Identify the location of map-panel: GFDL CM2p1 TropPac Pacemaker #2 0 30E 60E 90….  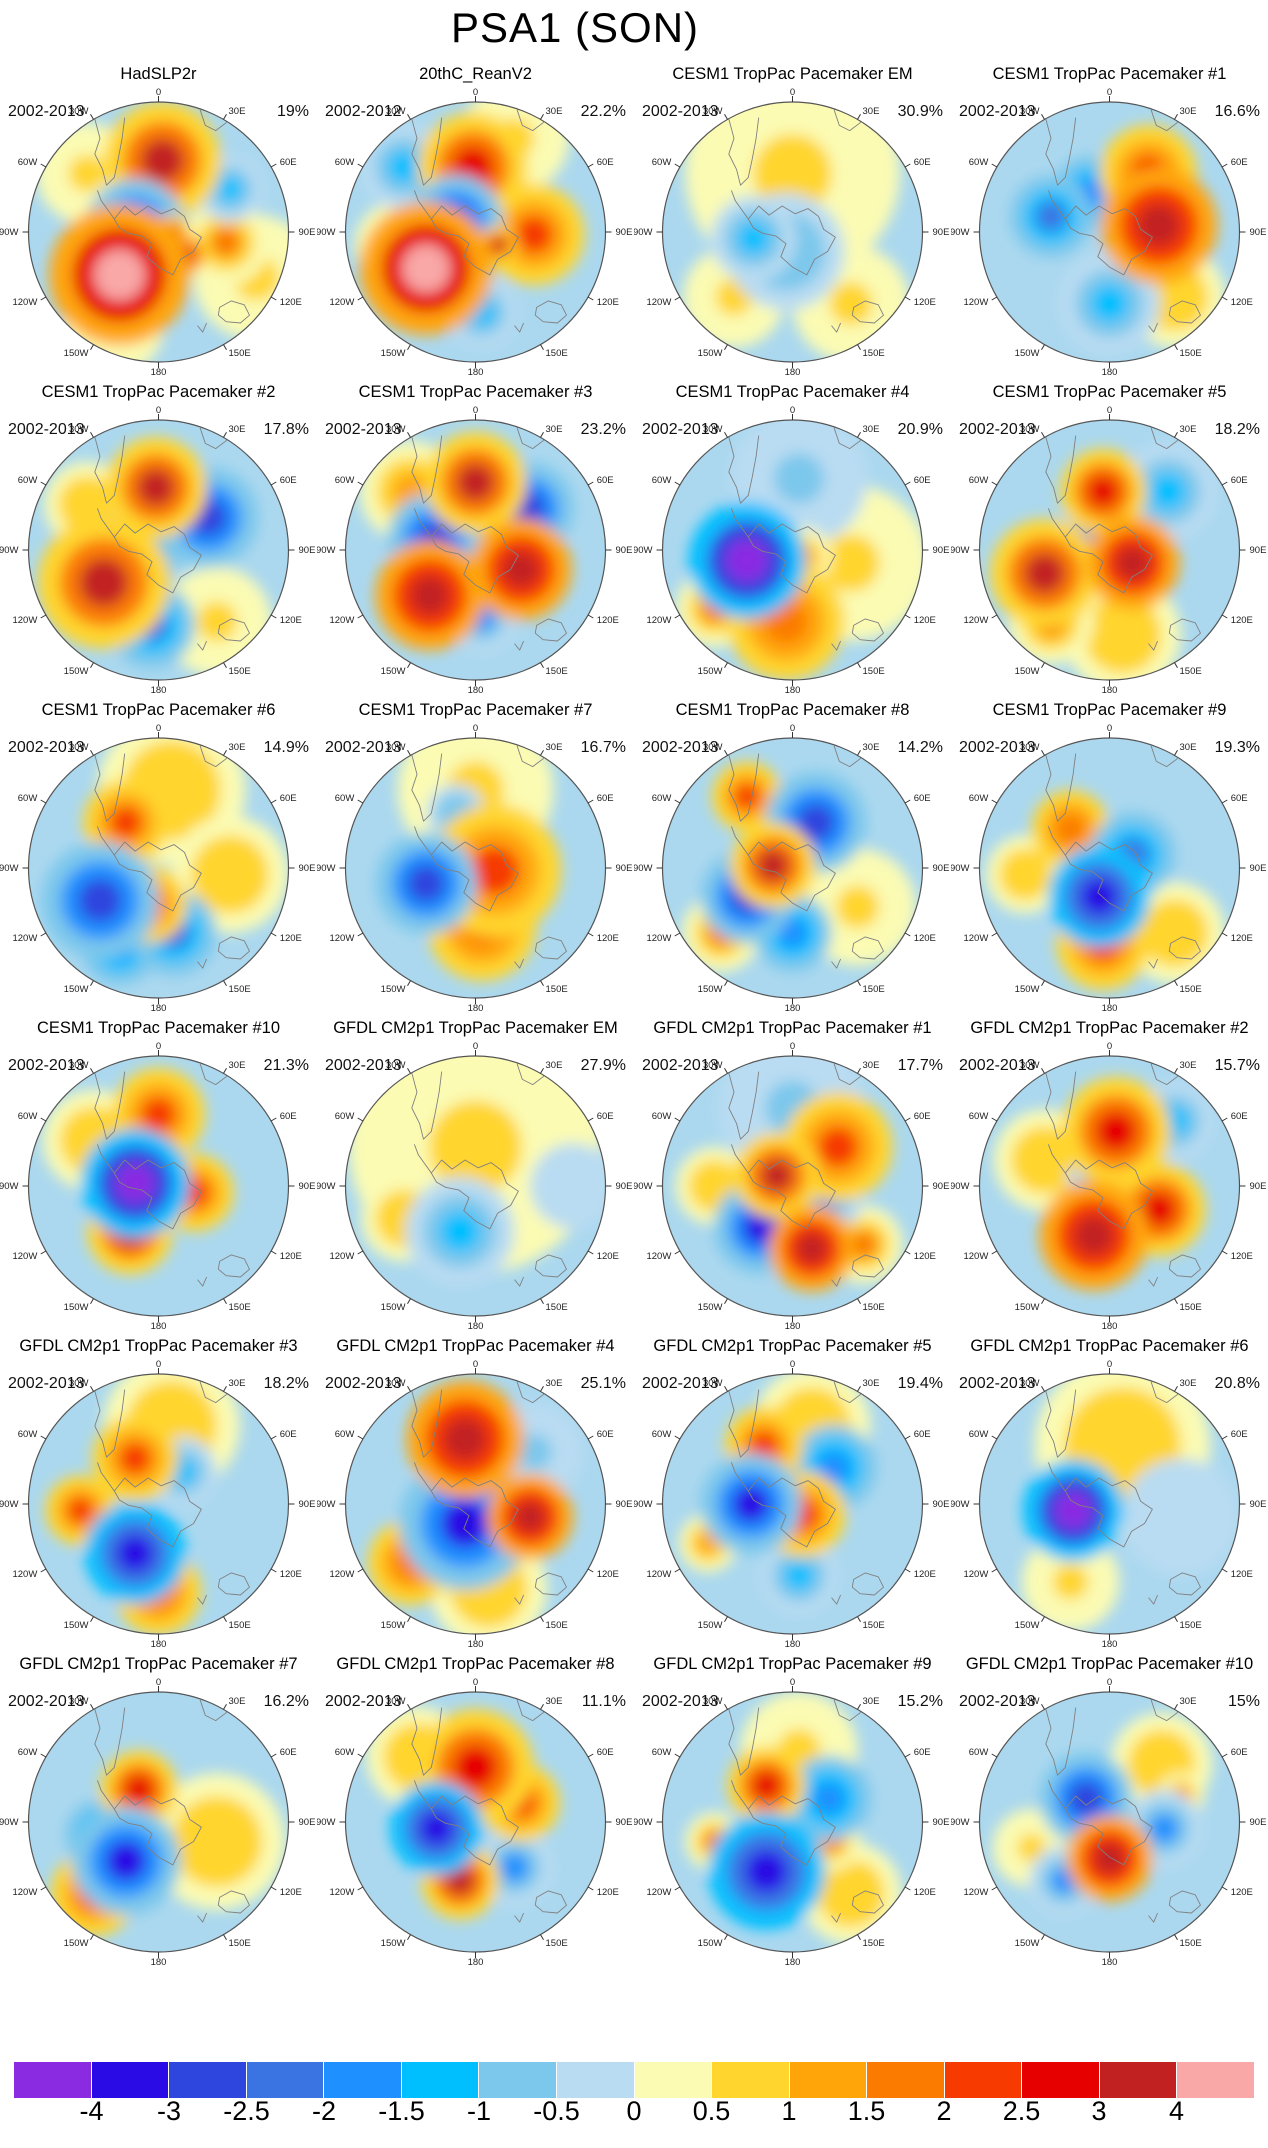
(1109, 1175).